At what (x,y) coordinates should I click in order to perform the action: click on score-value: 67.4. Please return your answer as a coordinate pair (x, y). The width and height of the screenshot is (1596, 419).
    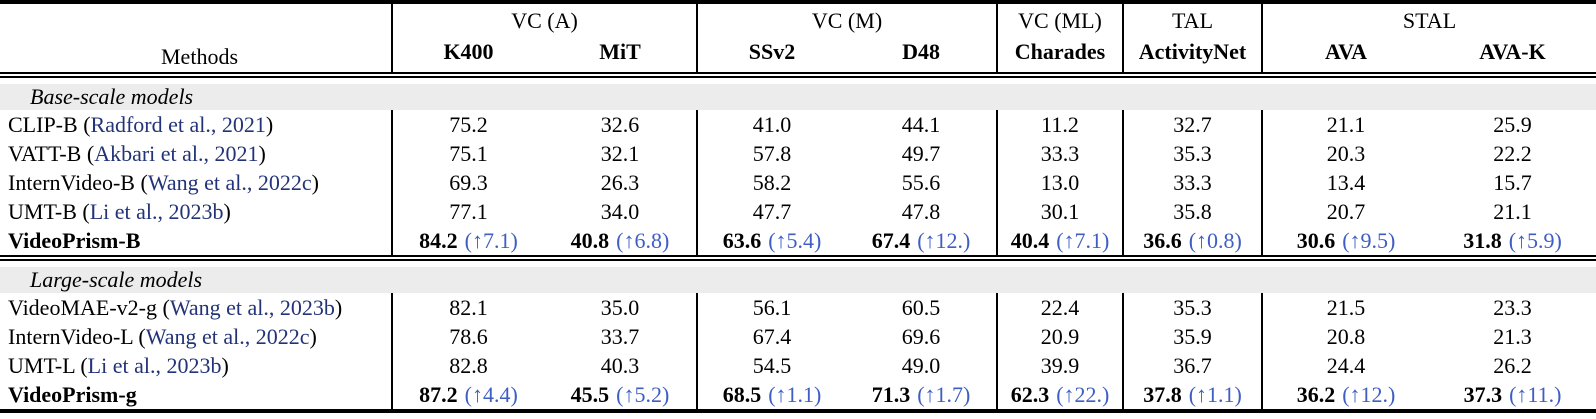
    Looking at the image, I should click on (891, 240).